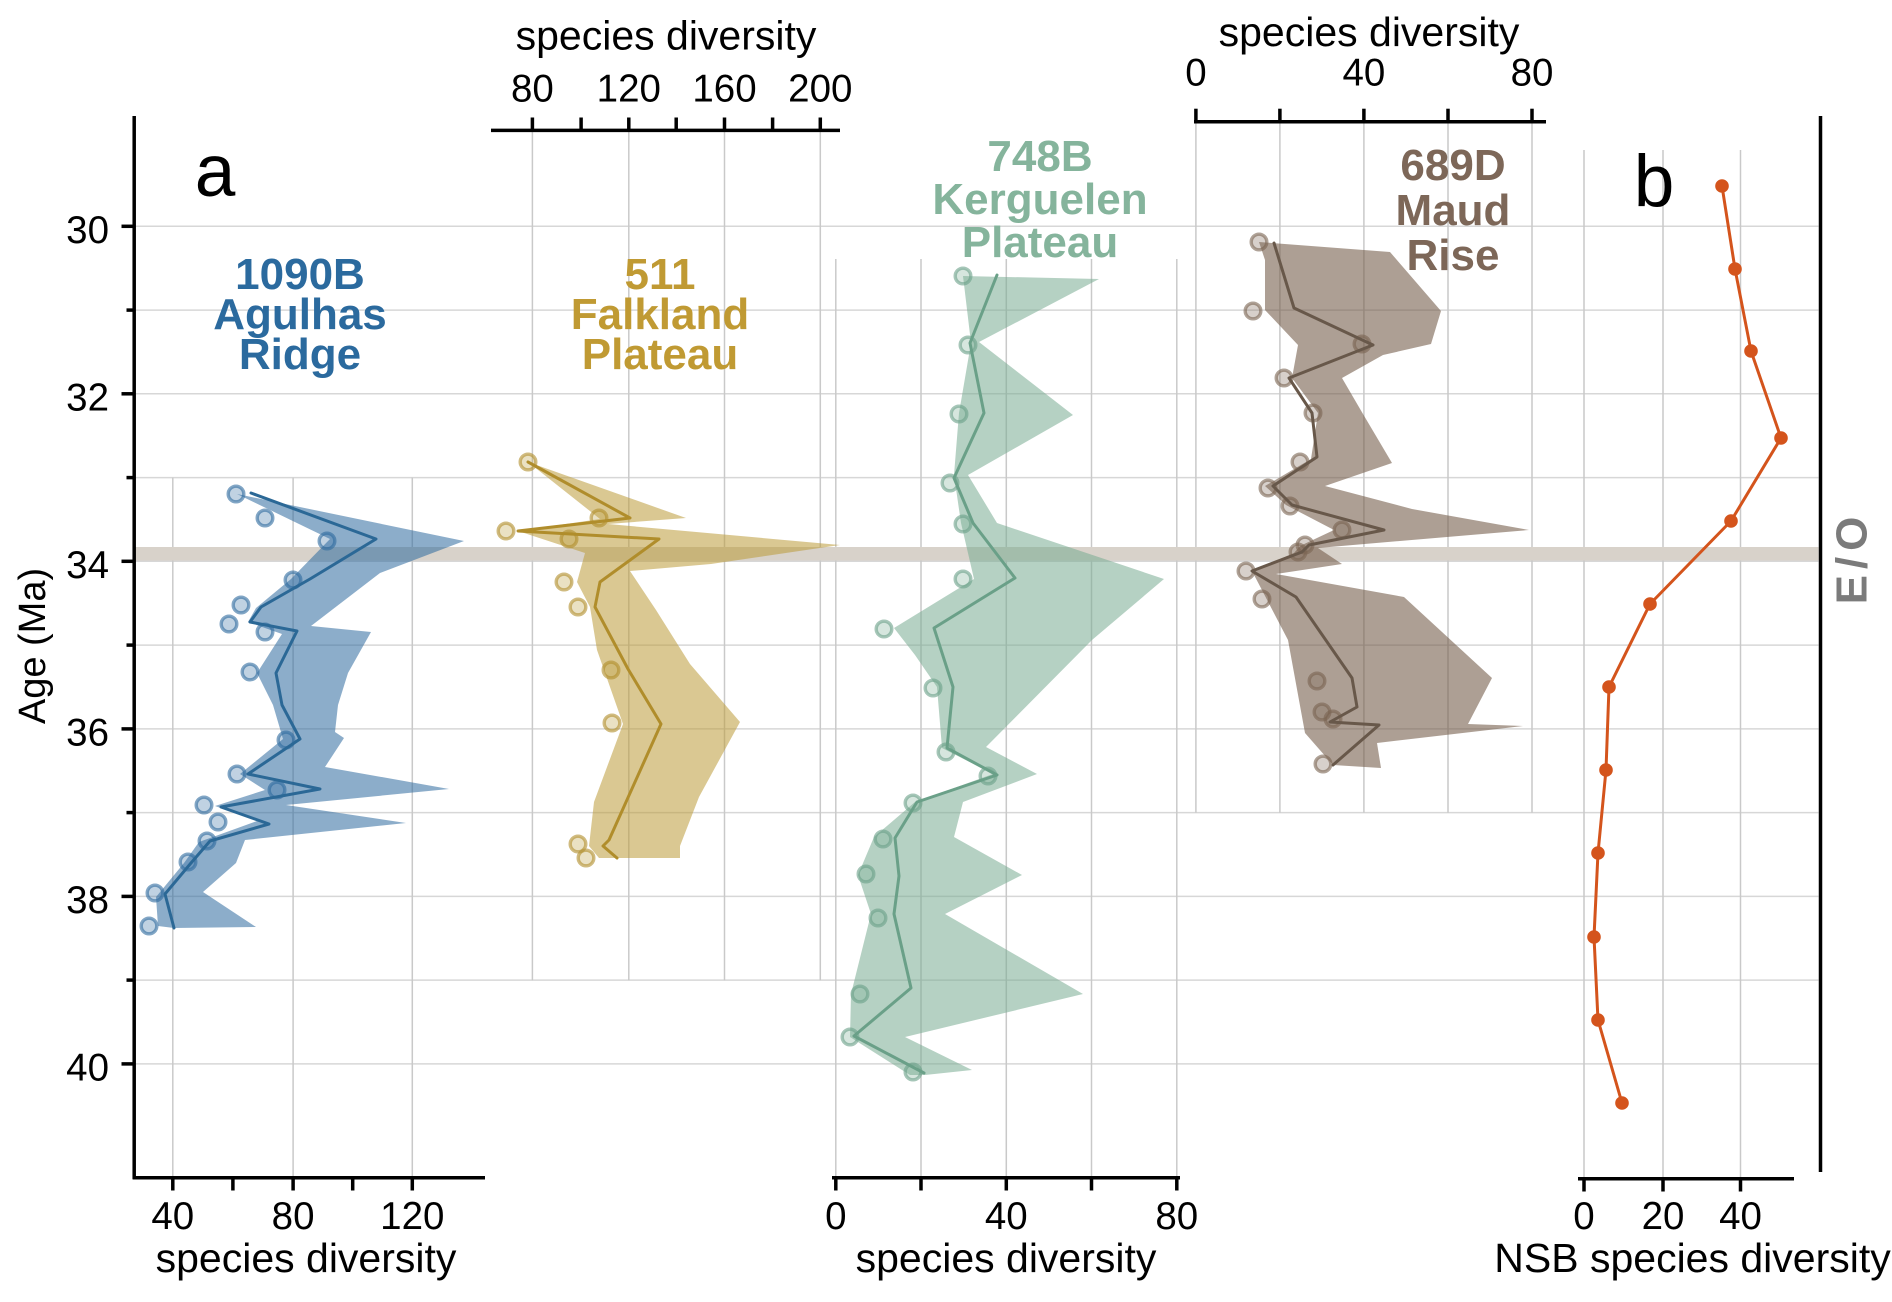 The width and height of the screenshot is (1892, 1302). What do you see at coordinates (1663, 1216) in the screenshot?
I see `svg-text: 20` at bounding box center [1663, 1216].